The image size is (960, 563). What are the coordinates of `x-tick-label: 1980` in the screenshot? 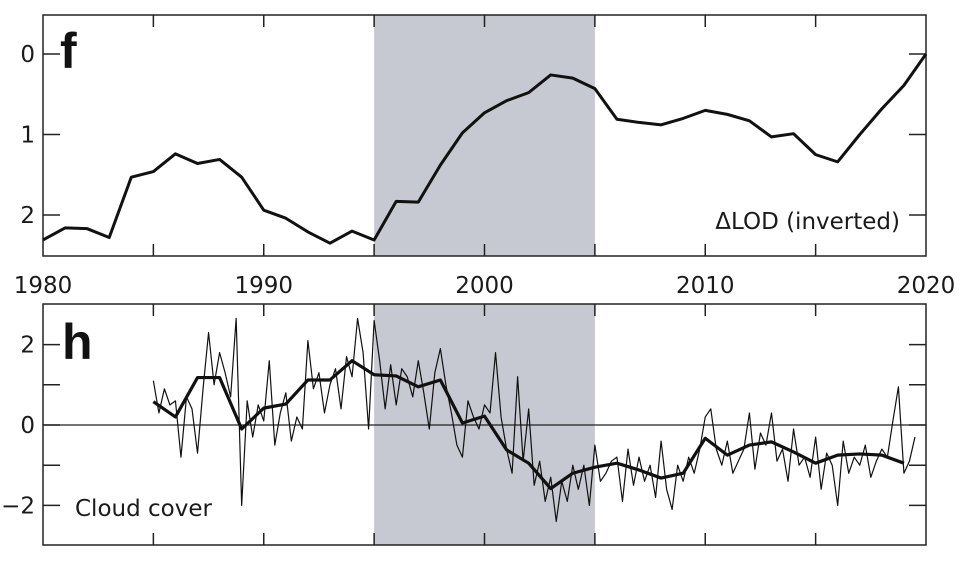 It's located at (43, 286).